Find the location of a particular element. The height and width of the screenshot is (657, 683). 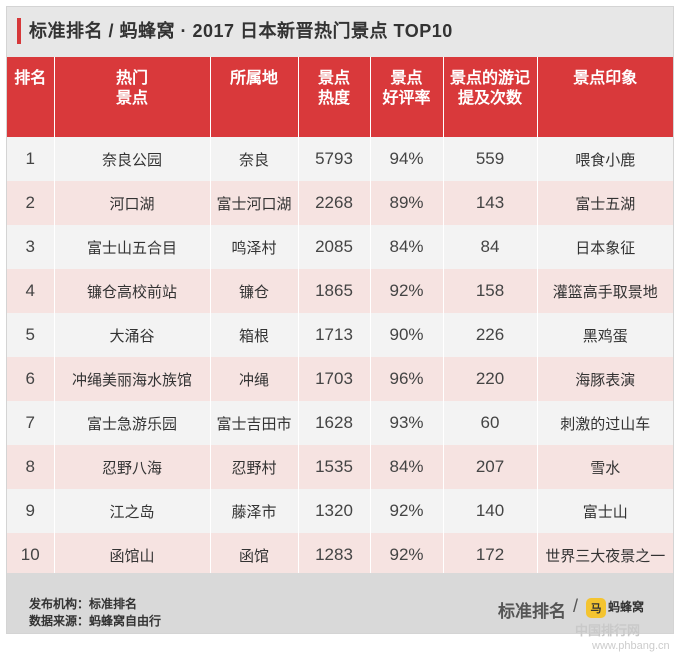

table-row: 9 江之岛 藤泽市 1320 92% 140 富士山 is located at coordinates (340, 511).